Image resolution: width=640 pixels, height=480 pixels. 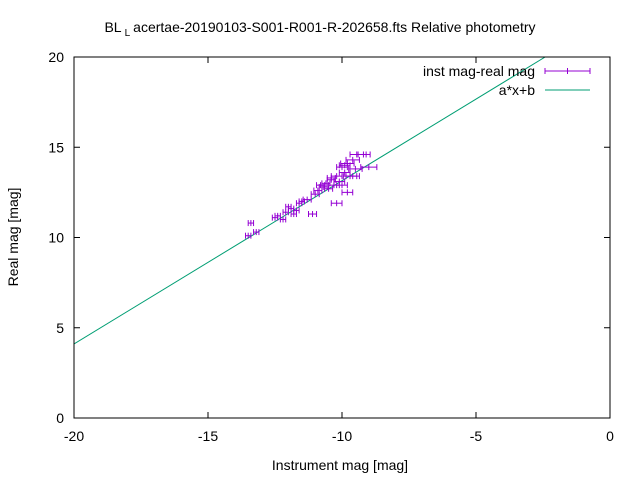 What do you see at coordinates (340, 465) in the screenshot?
I see `x-axis-label: Instrument mag [mag]` at bounding box center [340, 465].